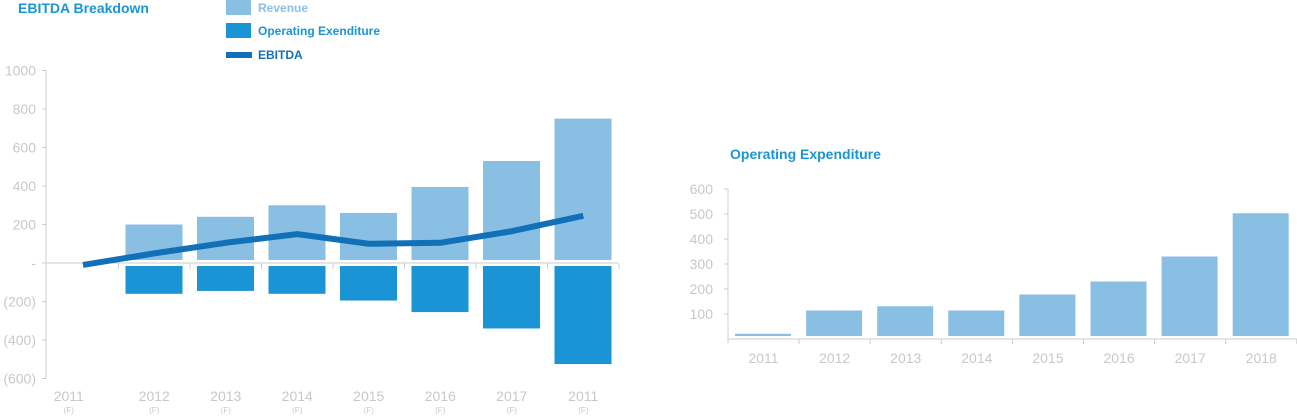 The height and width of the screenshot is (417, 1297). What do you see at coordinates (19, 379) in the screenshot?
I see `y-tick-label: (600)` at bounding box center [19, 379].